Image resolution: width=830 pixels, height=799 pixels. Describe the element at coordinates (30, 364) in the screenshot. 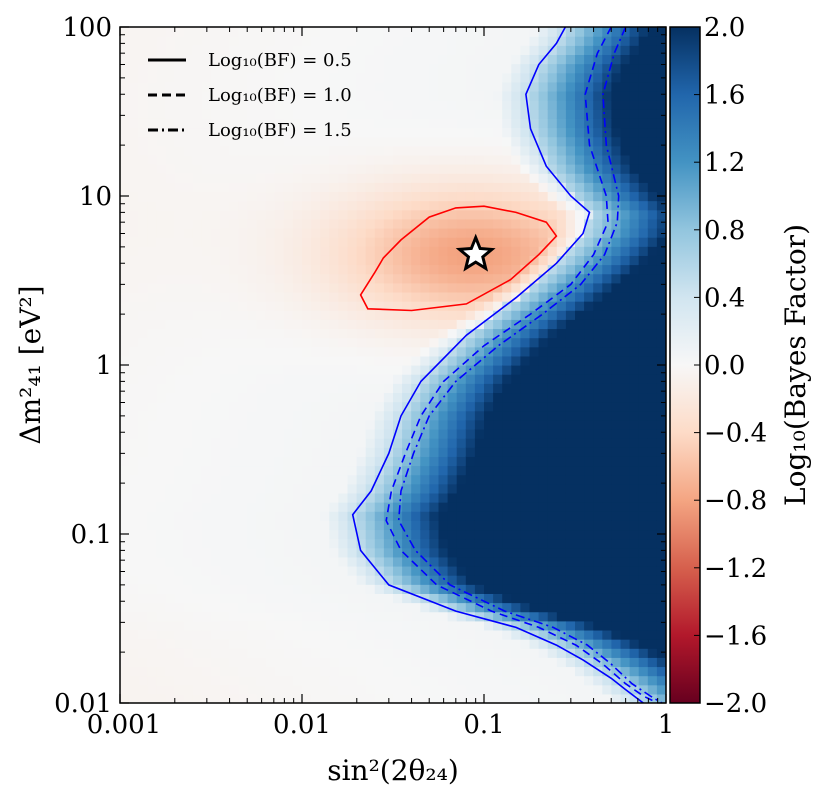

I see `y-axis-title: Δm²₄₁ [eV²]` at that location.